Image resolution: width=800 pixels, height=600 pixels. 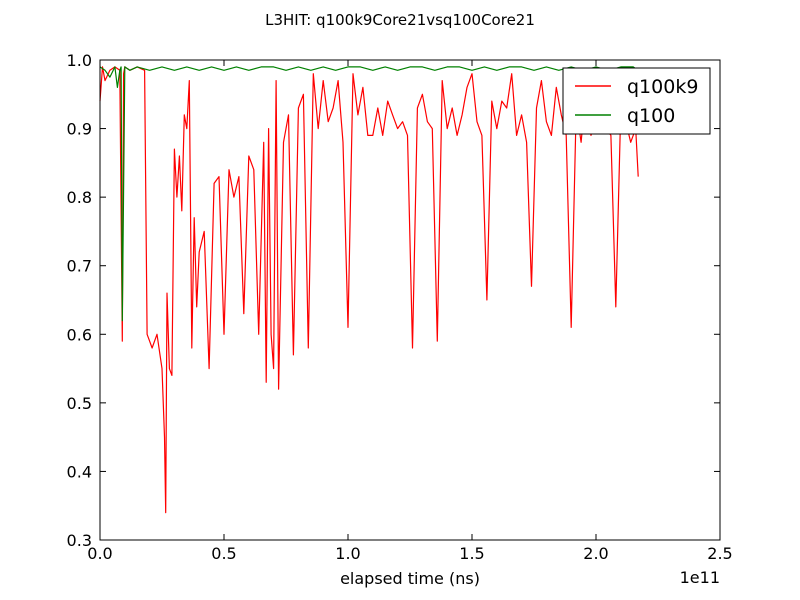 What do you see at coordinates (400, 20) in the screenshot?
I see `chart-title: L3HIT: q100k9Core21vsq100Core21` at bounding box center [400, 20].